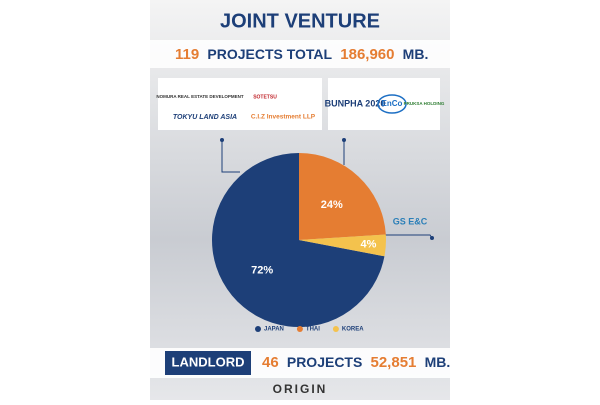 Image resolution: width=600 pixels, height=405 pixels. What do you see at coordinates (313, 330) in the screenshot?
I see `legend-label: THAI` at bounding box center [313, 330].